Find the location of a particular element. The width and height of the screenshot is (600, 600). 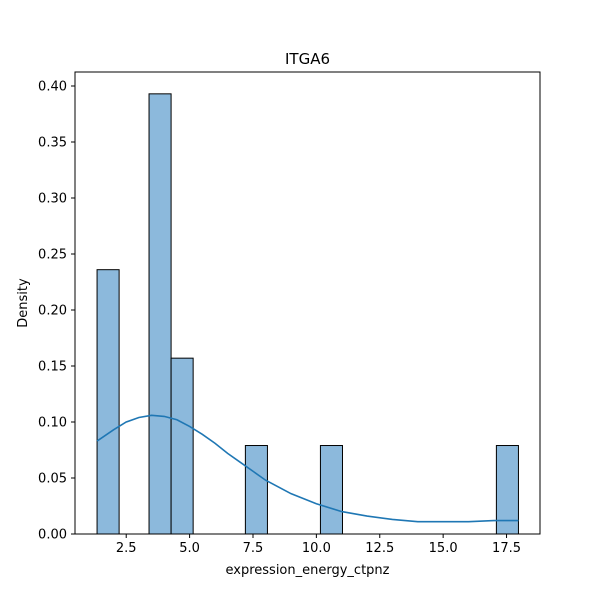

x-tick-label: 15.0 is located at coordinates (443, 548).